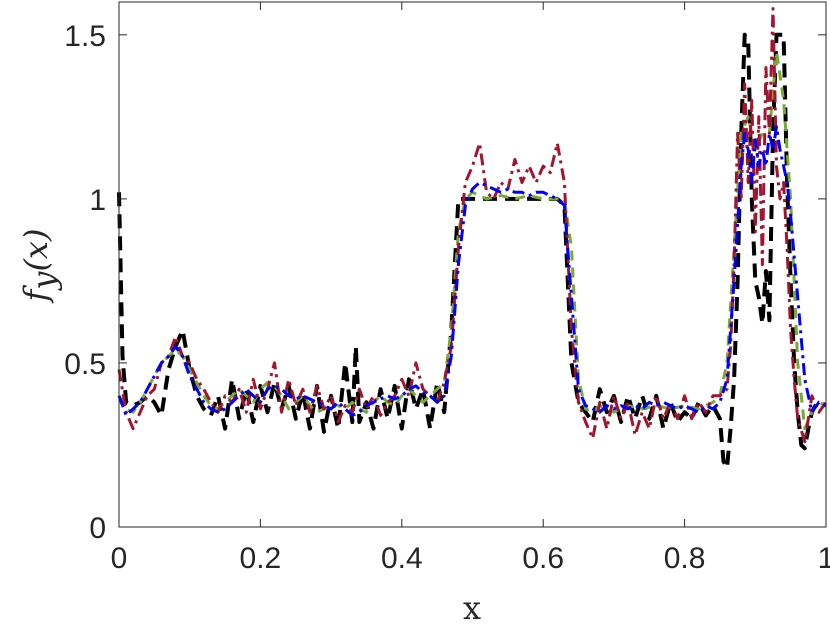  What do you see at coordinates (472, 606) in the screenshot?
I see `x-axis-title: x` at bounding box center [472, 606].